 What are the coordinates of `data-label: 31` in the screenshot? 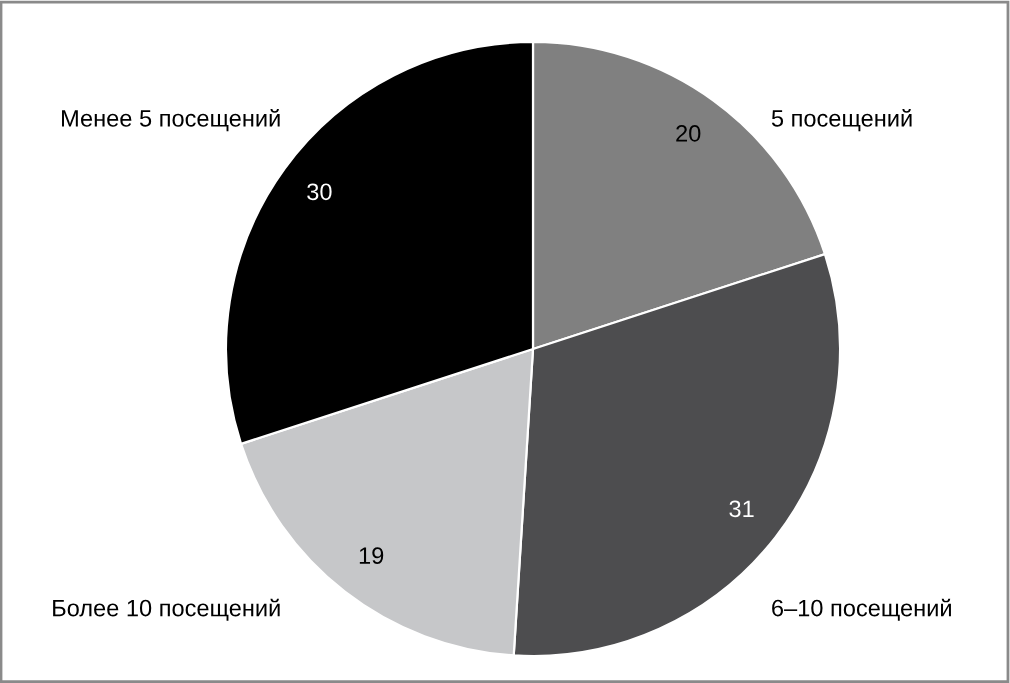 It's located at (741, 509).